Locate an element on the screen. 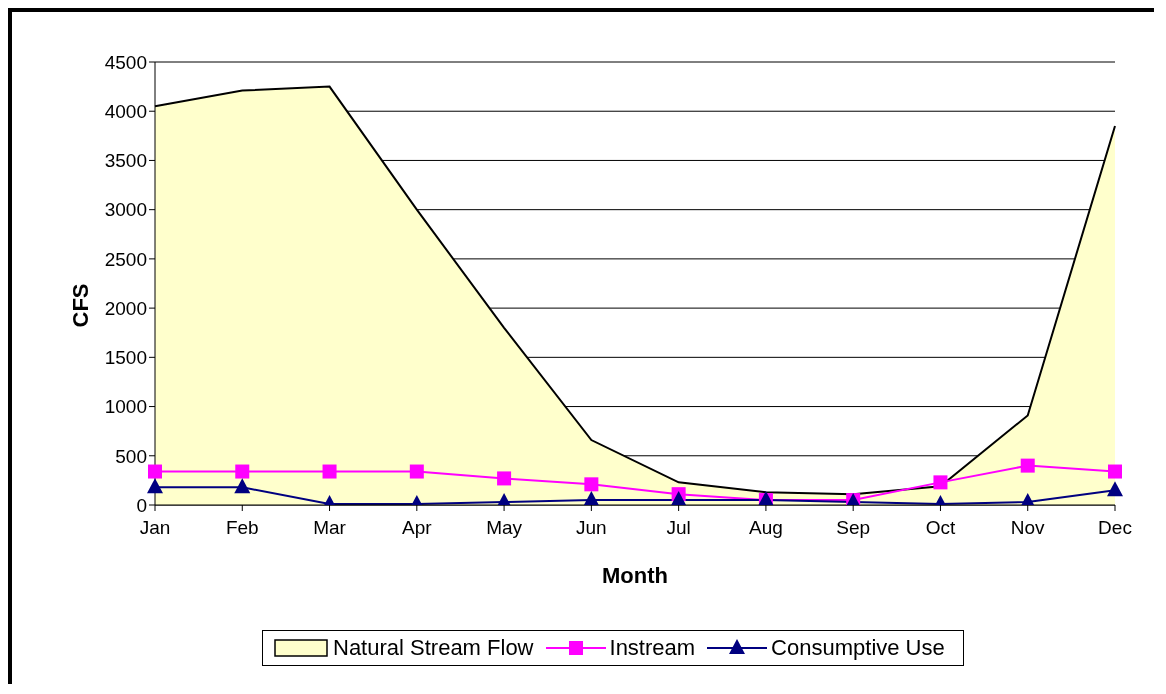 This screenshot has height=694, width=1166. y-tick-label: 3500 is located at coordinates (125, 161).